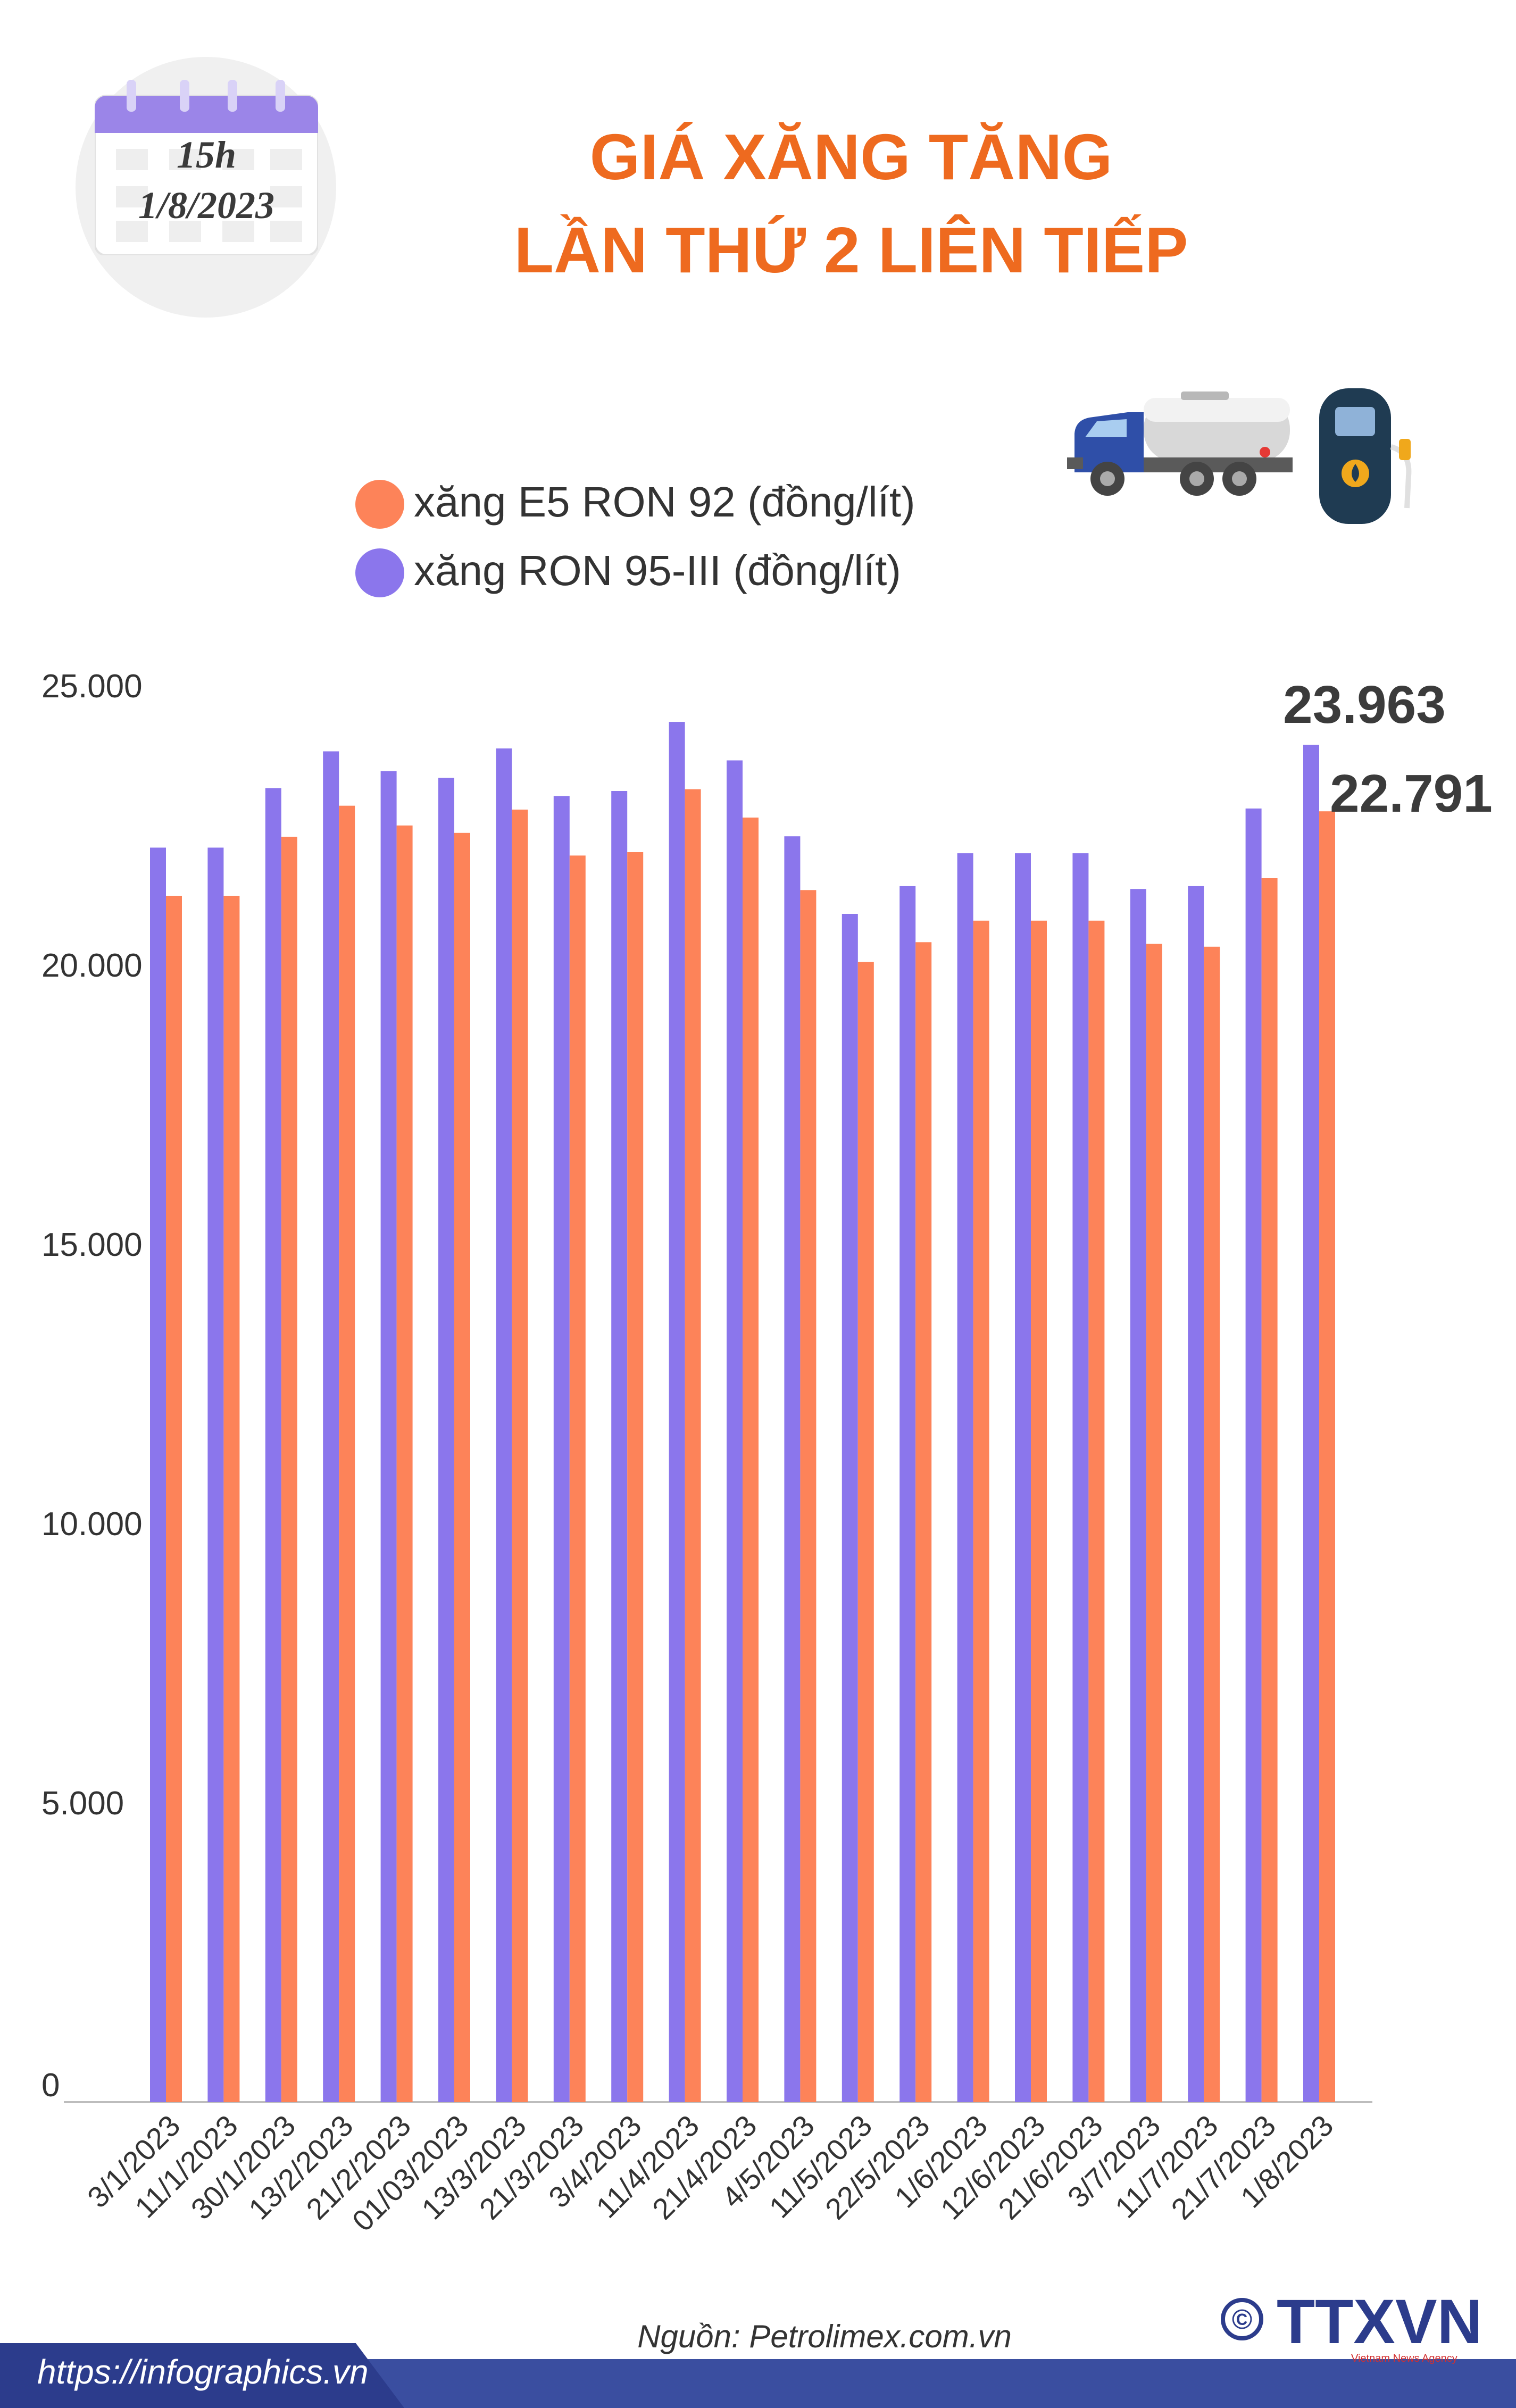  Describe the element at coordinates (92, 1245) in the screenshot. I see `y-tick-label: 15.000` at that location.